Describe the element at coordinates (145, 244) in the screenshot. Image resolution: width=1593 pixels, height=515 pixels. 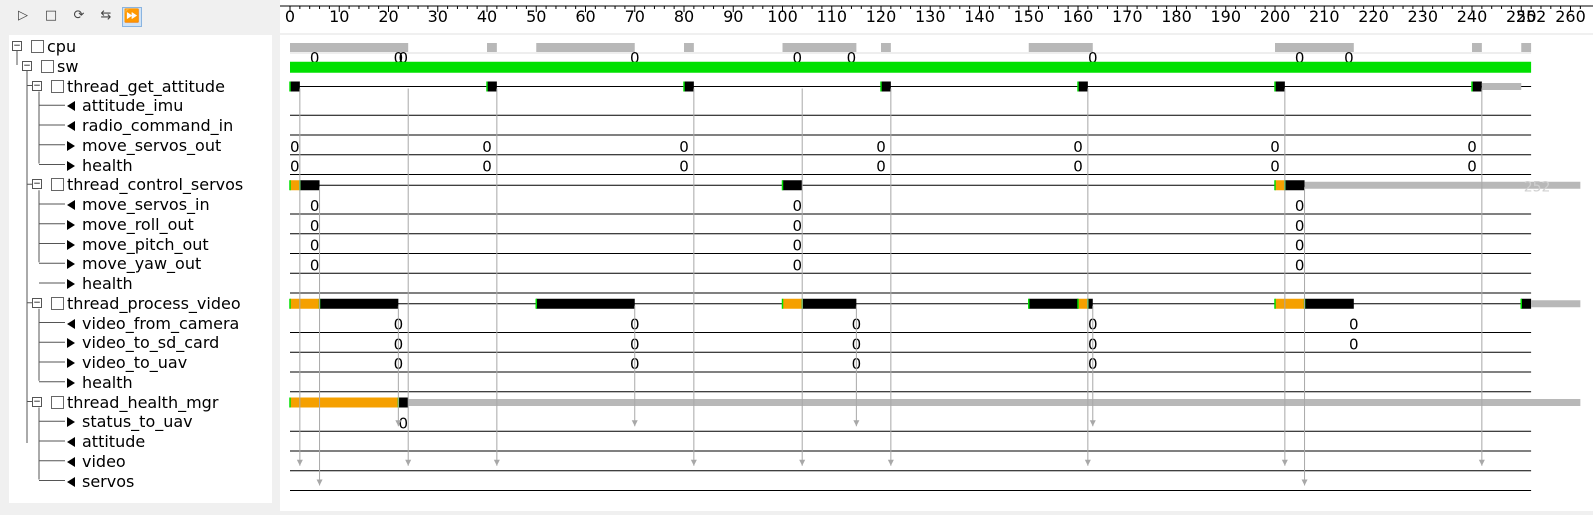
I see `tree-item-label: move_pitch_out` at that location.